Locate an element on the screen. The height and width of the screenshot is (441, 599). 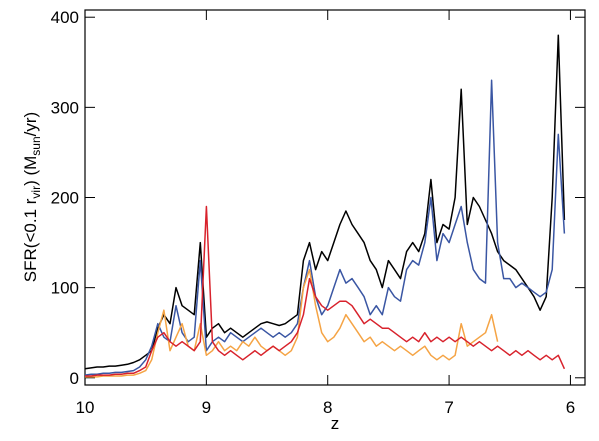
x-axis-label: z is located at coordinates (335, 423).